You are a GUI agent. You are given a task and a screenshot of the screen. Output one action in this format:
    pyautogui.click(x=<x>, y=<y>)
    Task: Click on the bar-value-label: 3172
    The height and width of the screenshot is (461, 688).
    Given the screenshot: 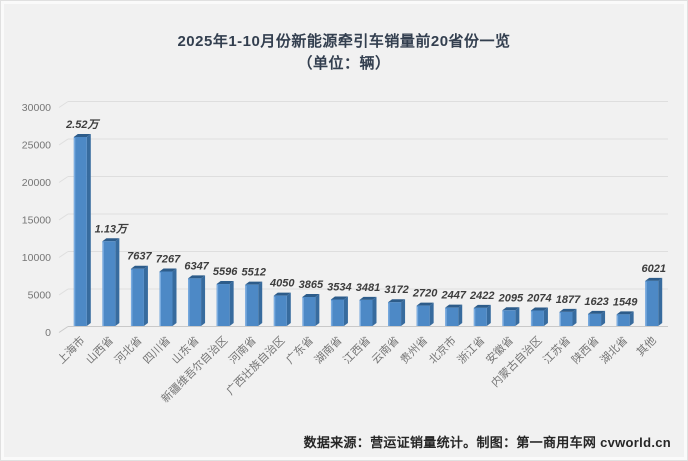 What is the action you would take?
    pyautogui.click(x=396, y=290)
    